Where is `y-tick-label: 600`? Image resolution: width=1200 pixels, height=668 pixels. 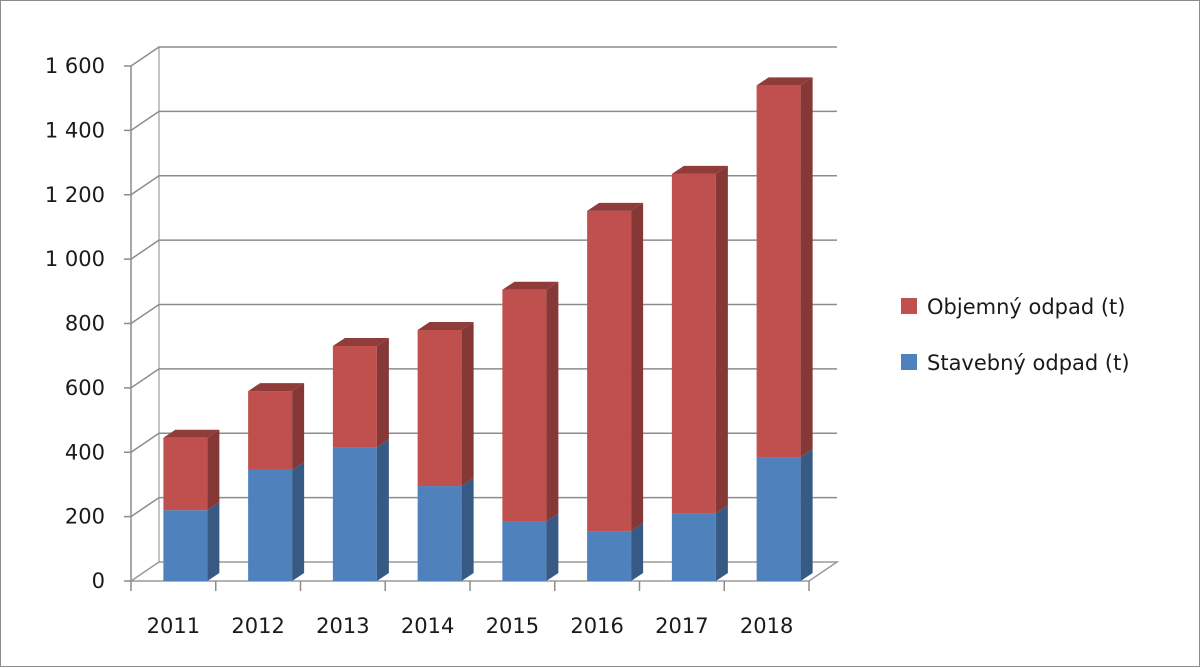 y-tick-label: 600 is located at coordinates (85, 388).